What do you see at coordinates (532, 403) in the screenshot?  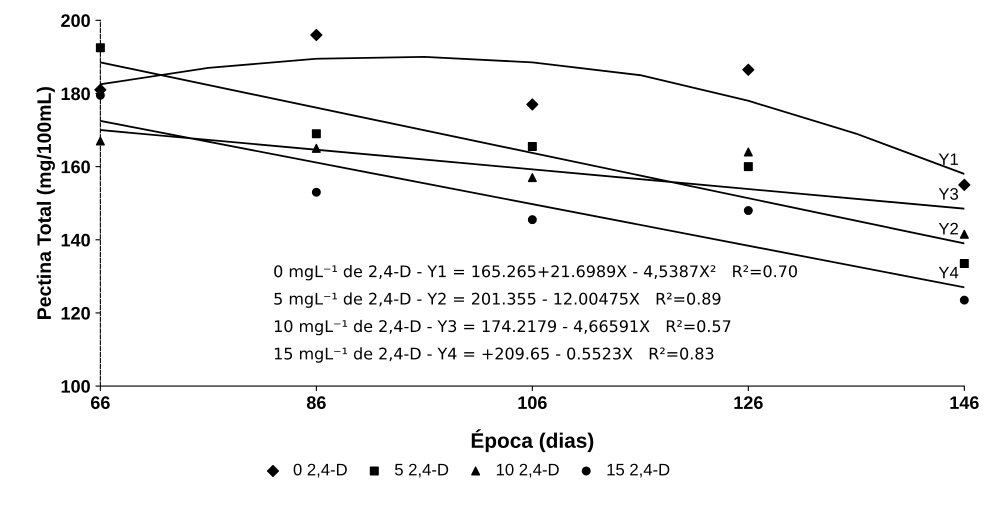 I see `x-tick-label: 106` at bounding box center [532, 403].